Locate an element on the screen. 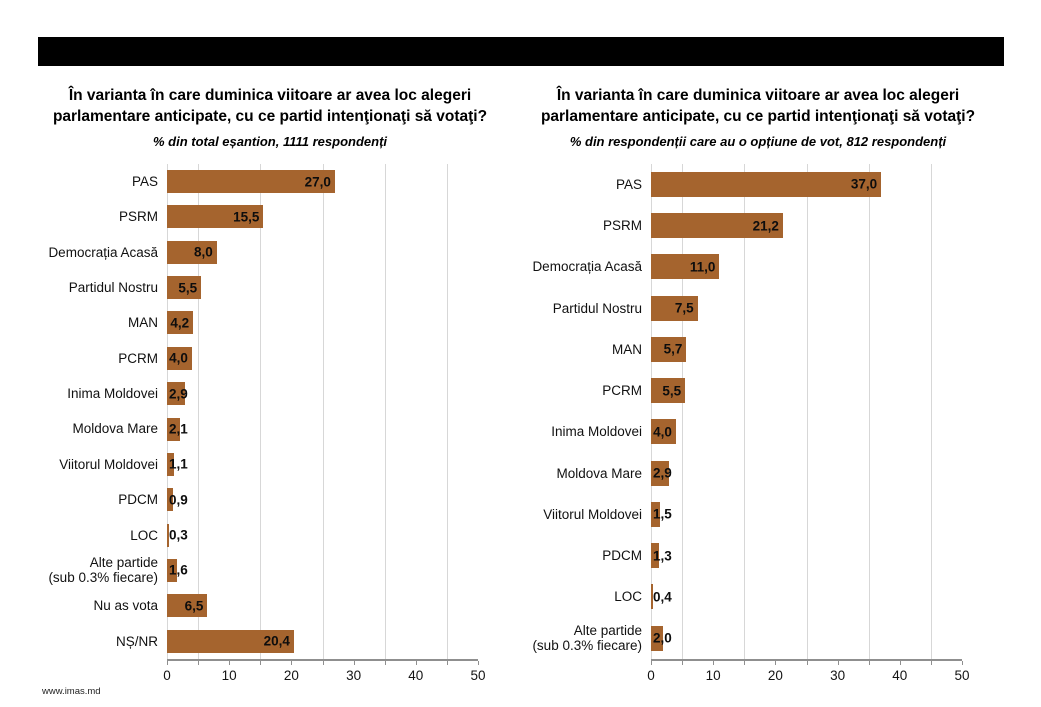  bar-cell: 1,5 is located at coordinates (806, 514).